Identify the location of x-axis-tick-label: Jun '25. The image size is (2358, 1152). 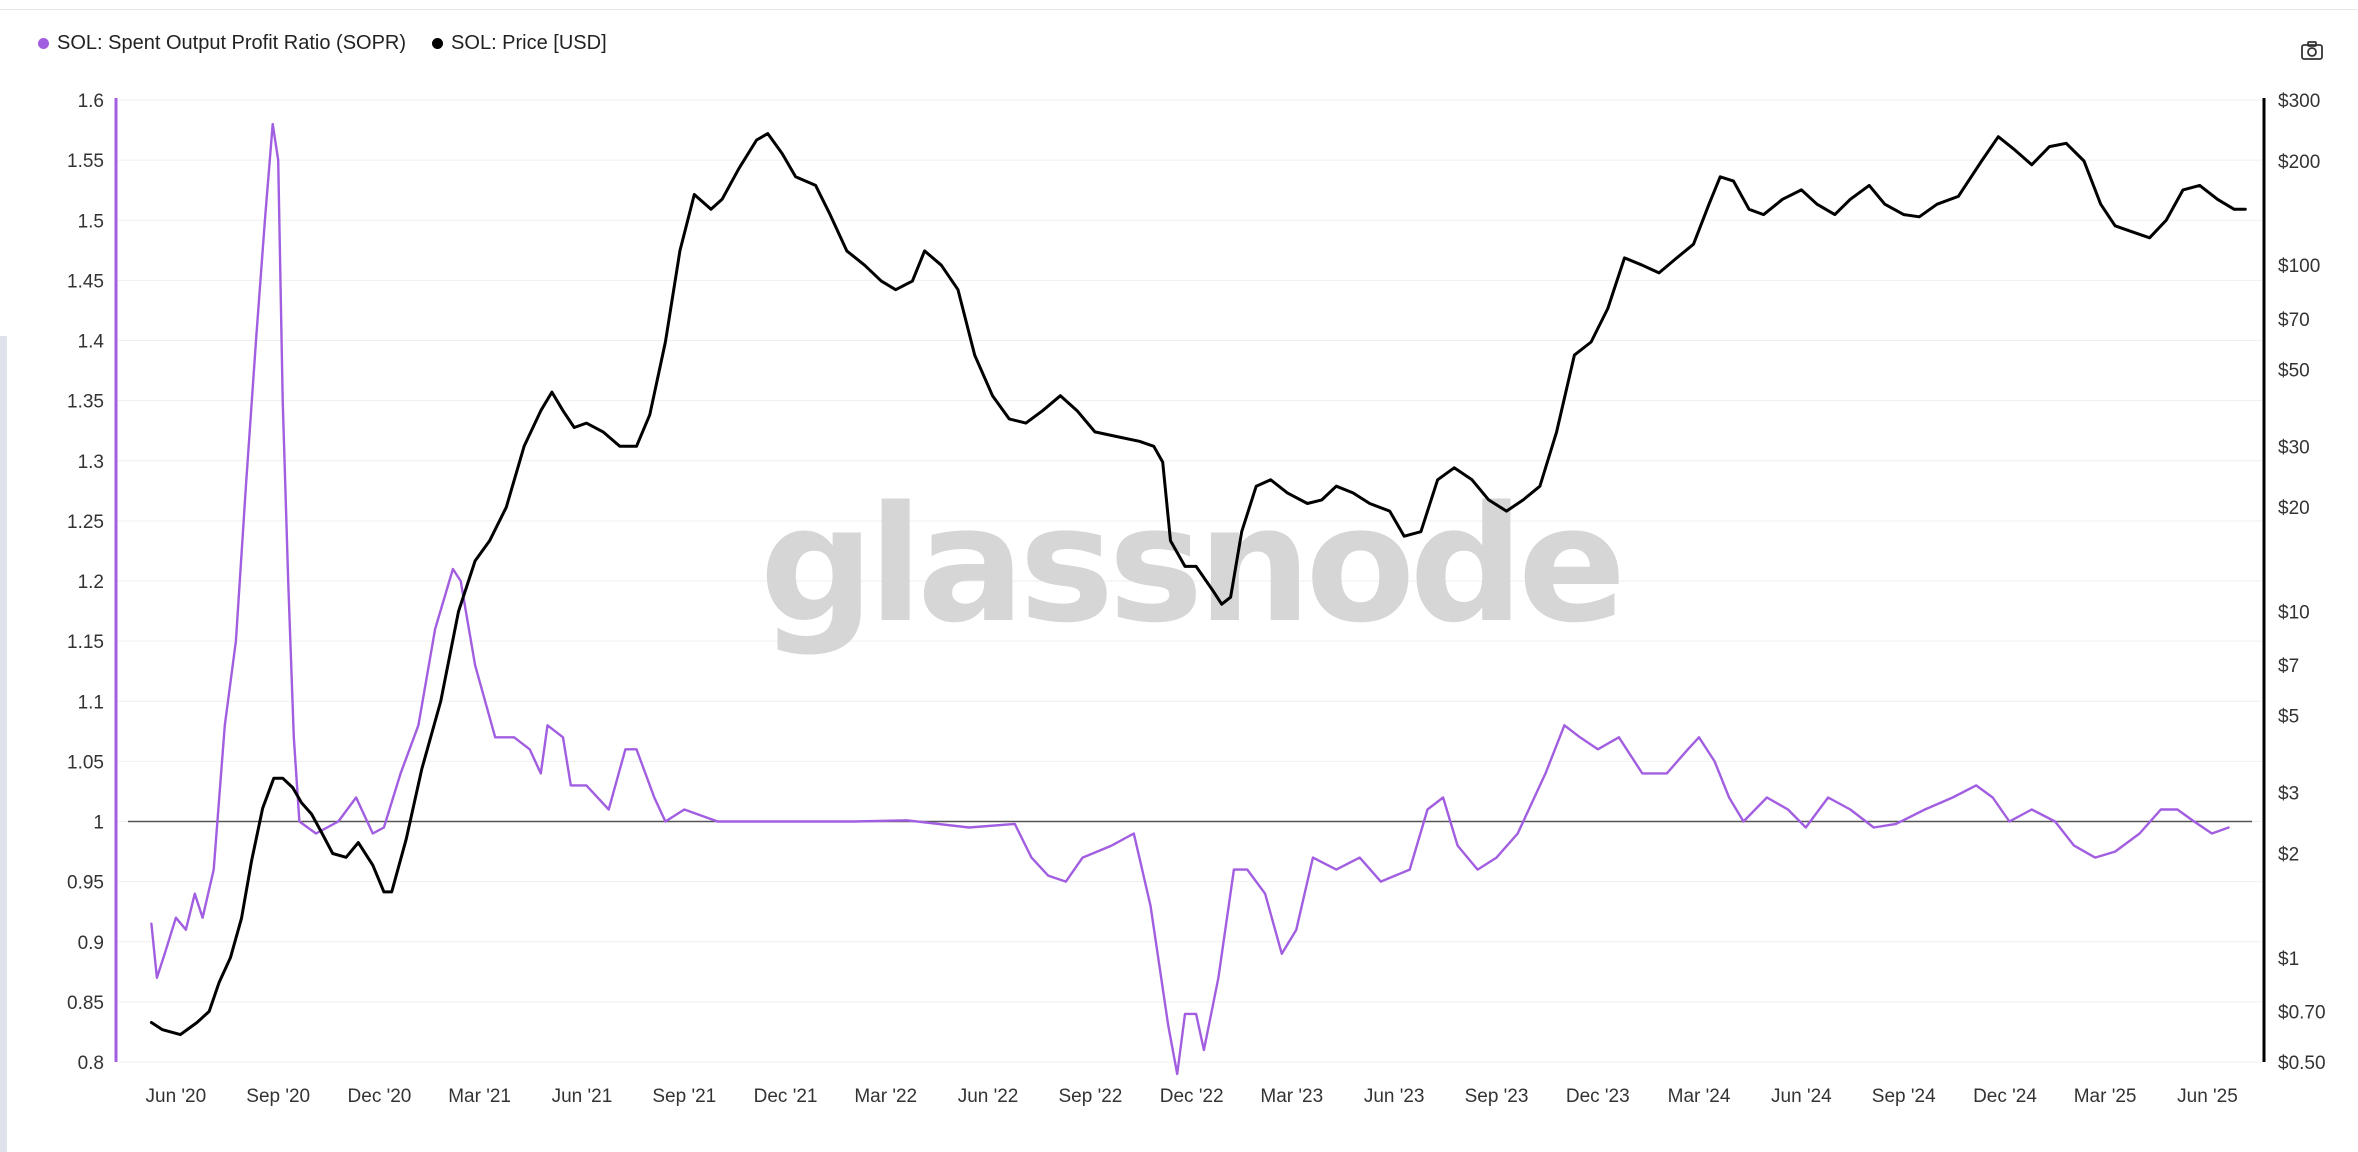
(2207, 1096).